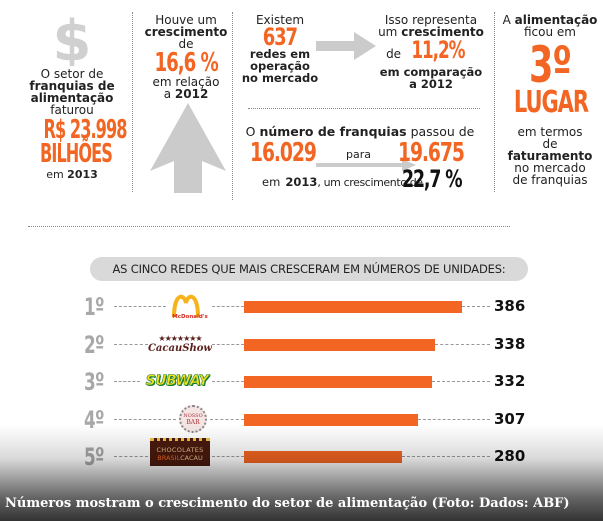  What do you see at coordinates (442, 32) in the screenshot?
I see `networks-growth-text-2b: crescimento` at bounding box center [442, 32].